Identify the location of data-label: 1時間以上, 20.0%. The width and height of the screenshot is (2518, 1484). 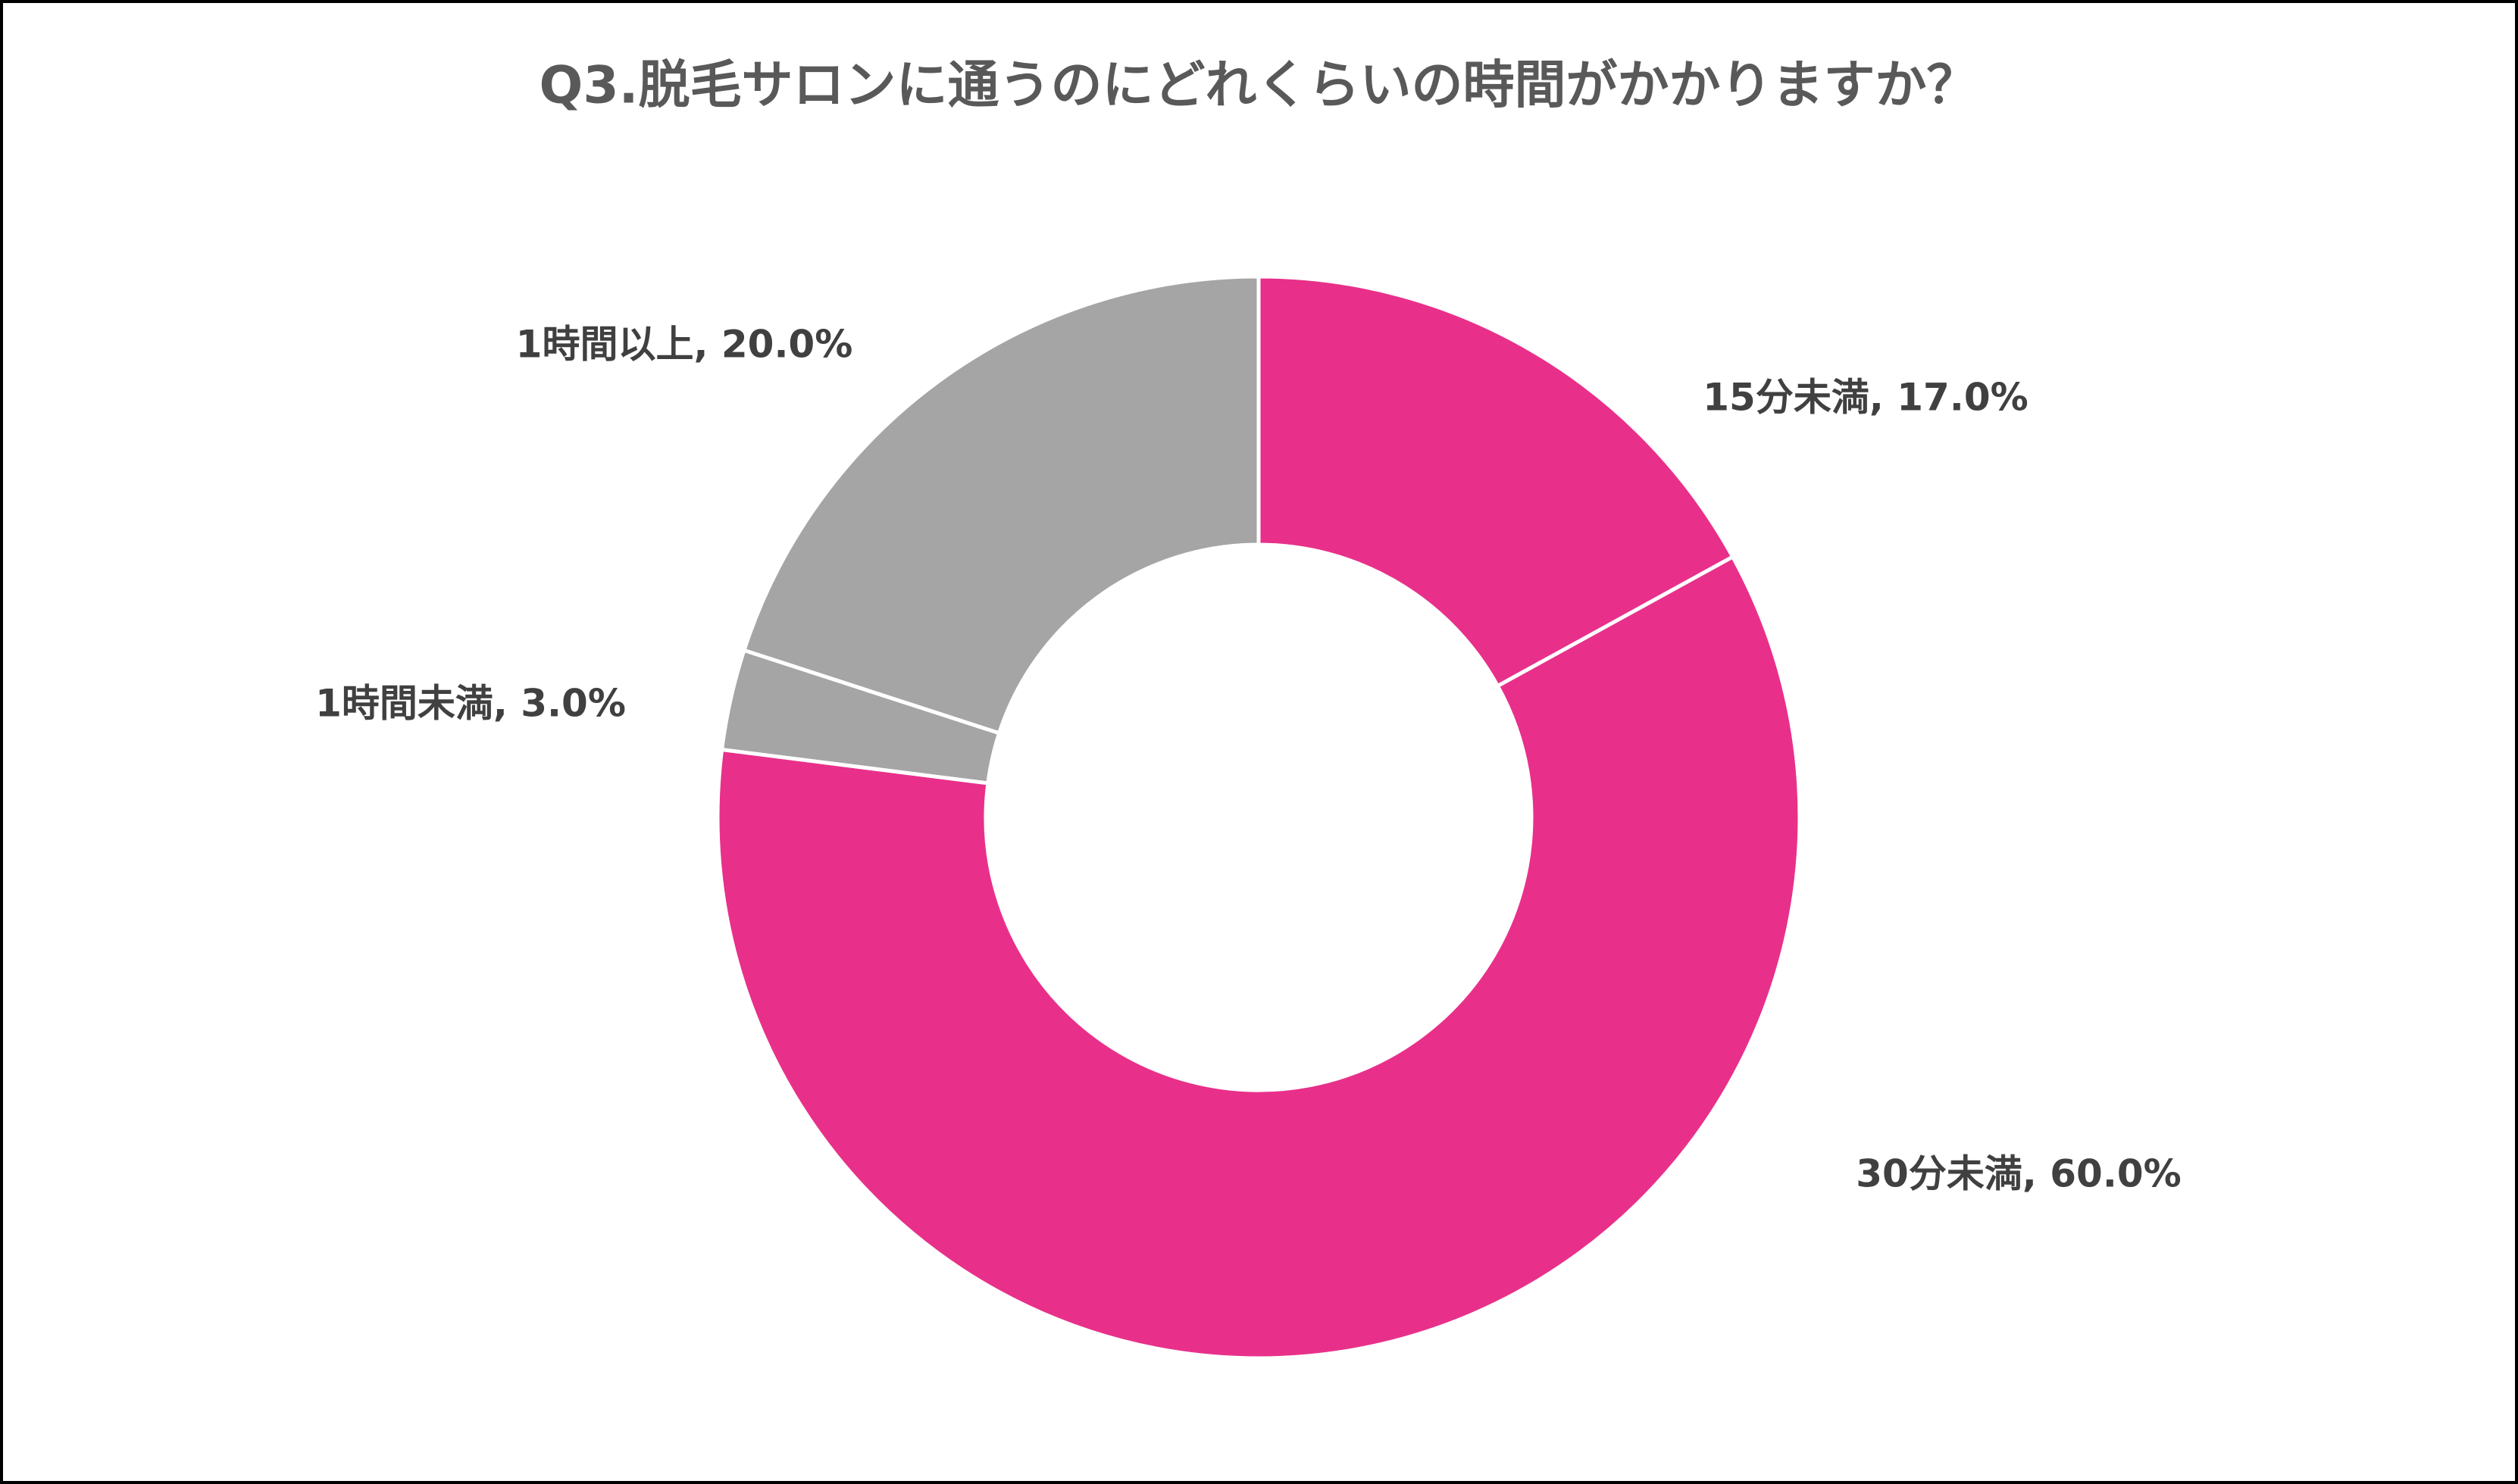
(684, 345).